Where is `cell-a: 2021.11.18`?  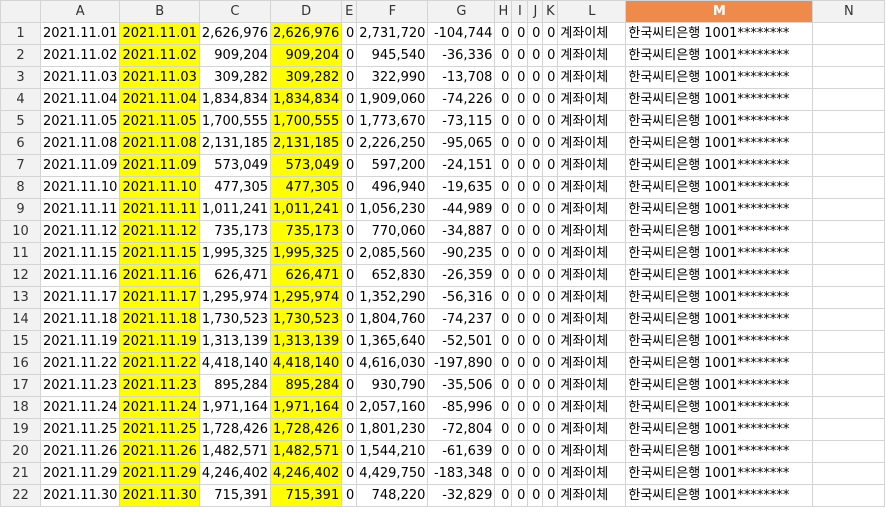
cell-a: 2021.11.18 is located at coordinates (80, 319).